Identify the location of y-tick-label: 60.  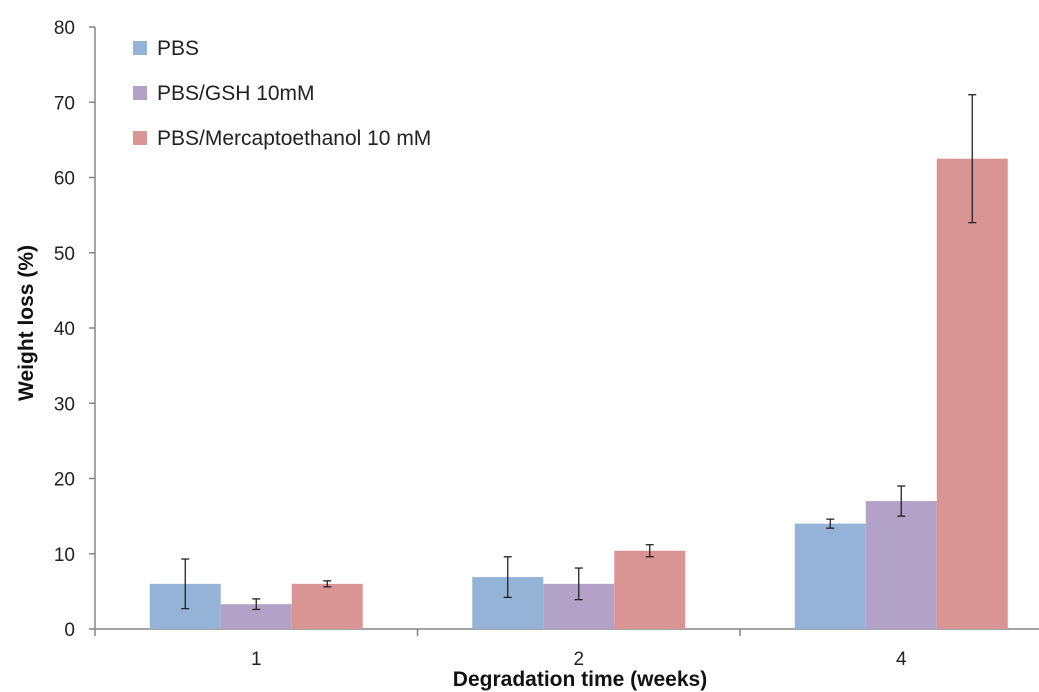
(64, 179).